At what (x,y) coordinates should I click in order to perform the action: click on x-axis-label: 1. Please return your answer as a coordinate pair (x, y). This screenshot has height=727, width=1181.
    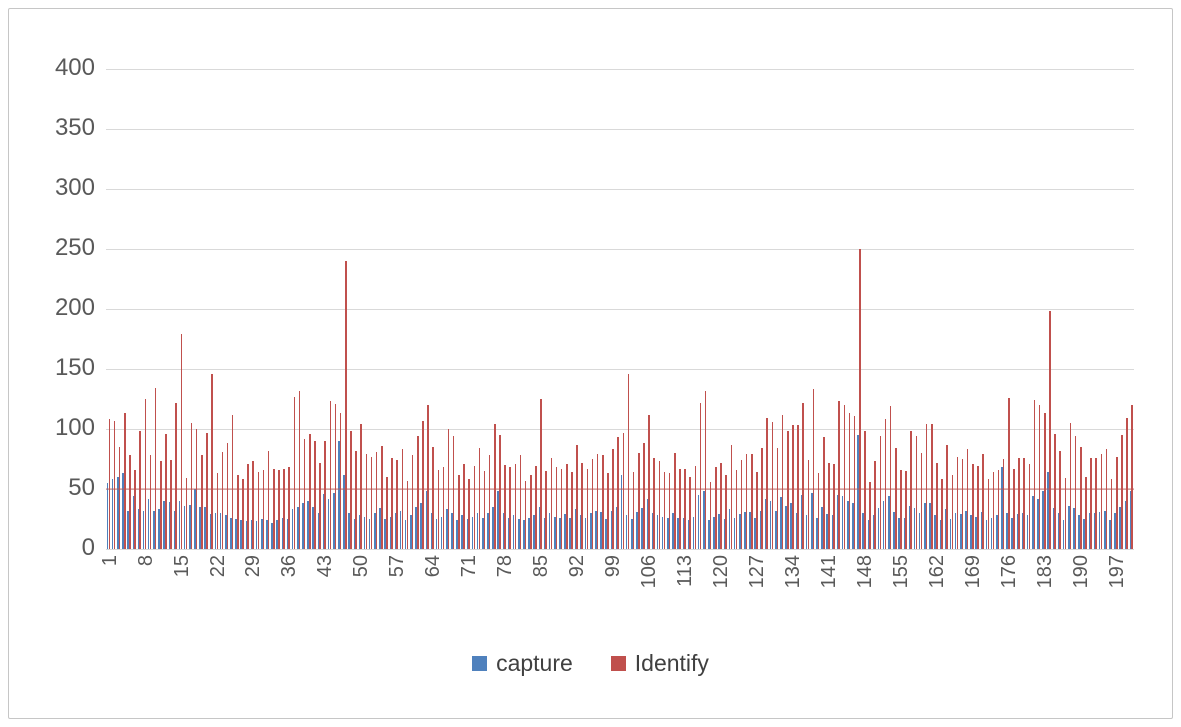
    Looking at the image, I should click on (109, 561).